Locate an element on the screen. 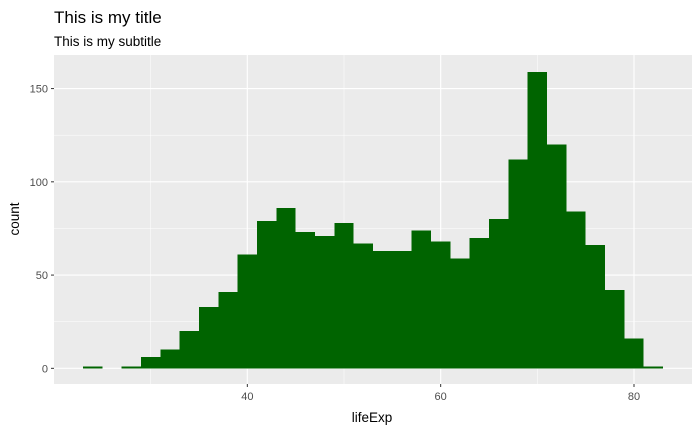  y-axis-title: count is located at coordinates (14, 218).